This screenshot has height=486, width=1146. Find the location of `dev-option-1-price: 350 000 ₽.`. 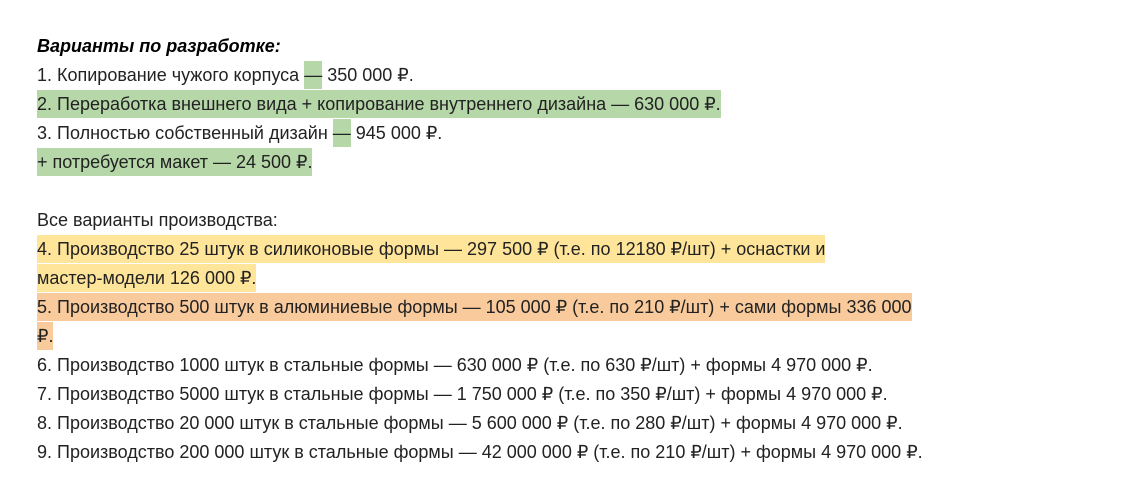

dev-option-1-price: 350 000 ₽. is located at coordinates (368, 75).